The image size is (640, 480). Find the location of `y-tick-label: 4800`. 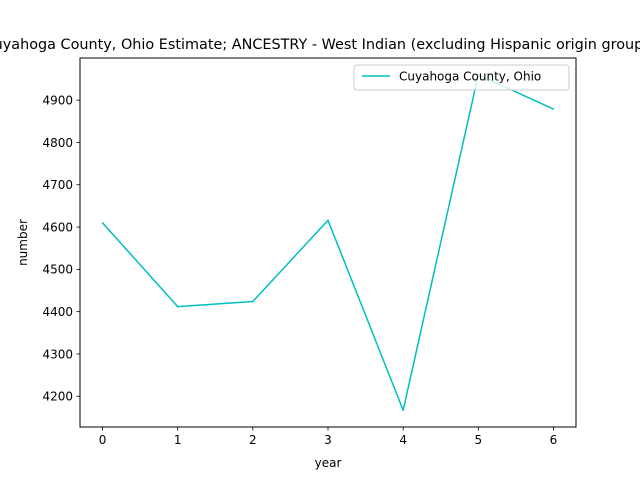

y-tick-label: 4800 is located at coordinates (57, 143).